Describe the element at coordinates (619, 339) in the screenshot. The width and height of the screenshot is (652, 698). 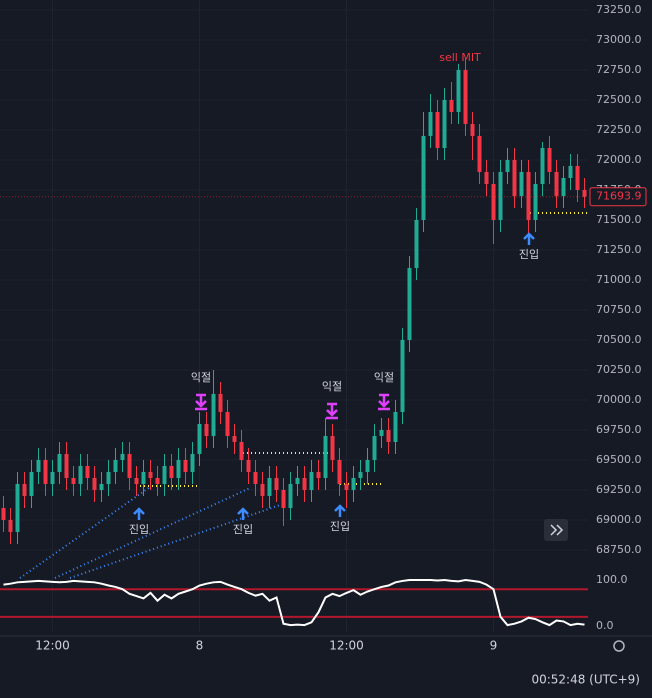
I see `y-tick-label: 70500.0` at that location.